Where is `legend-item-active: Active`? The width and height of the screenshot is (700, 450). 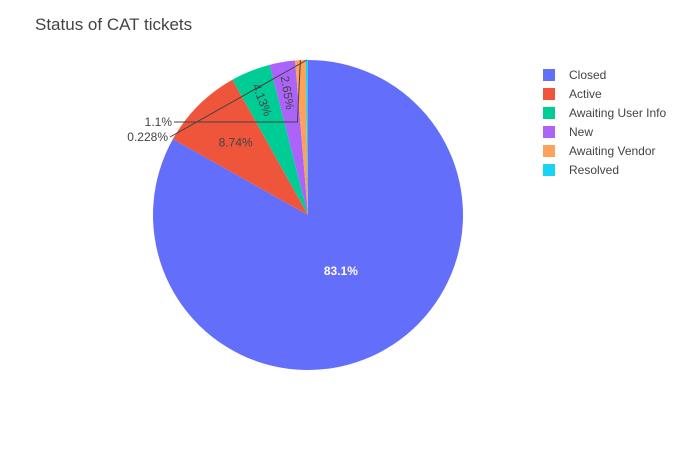 legend-item-active: Active is located at coordinates (572, 94).